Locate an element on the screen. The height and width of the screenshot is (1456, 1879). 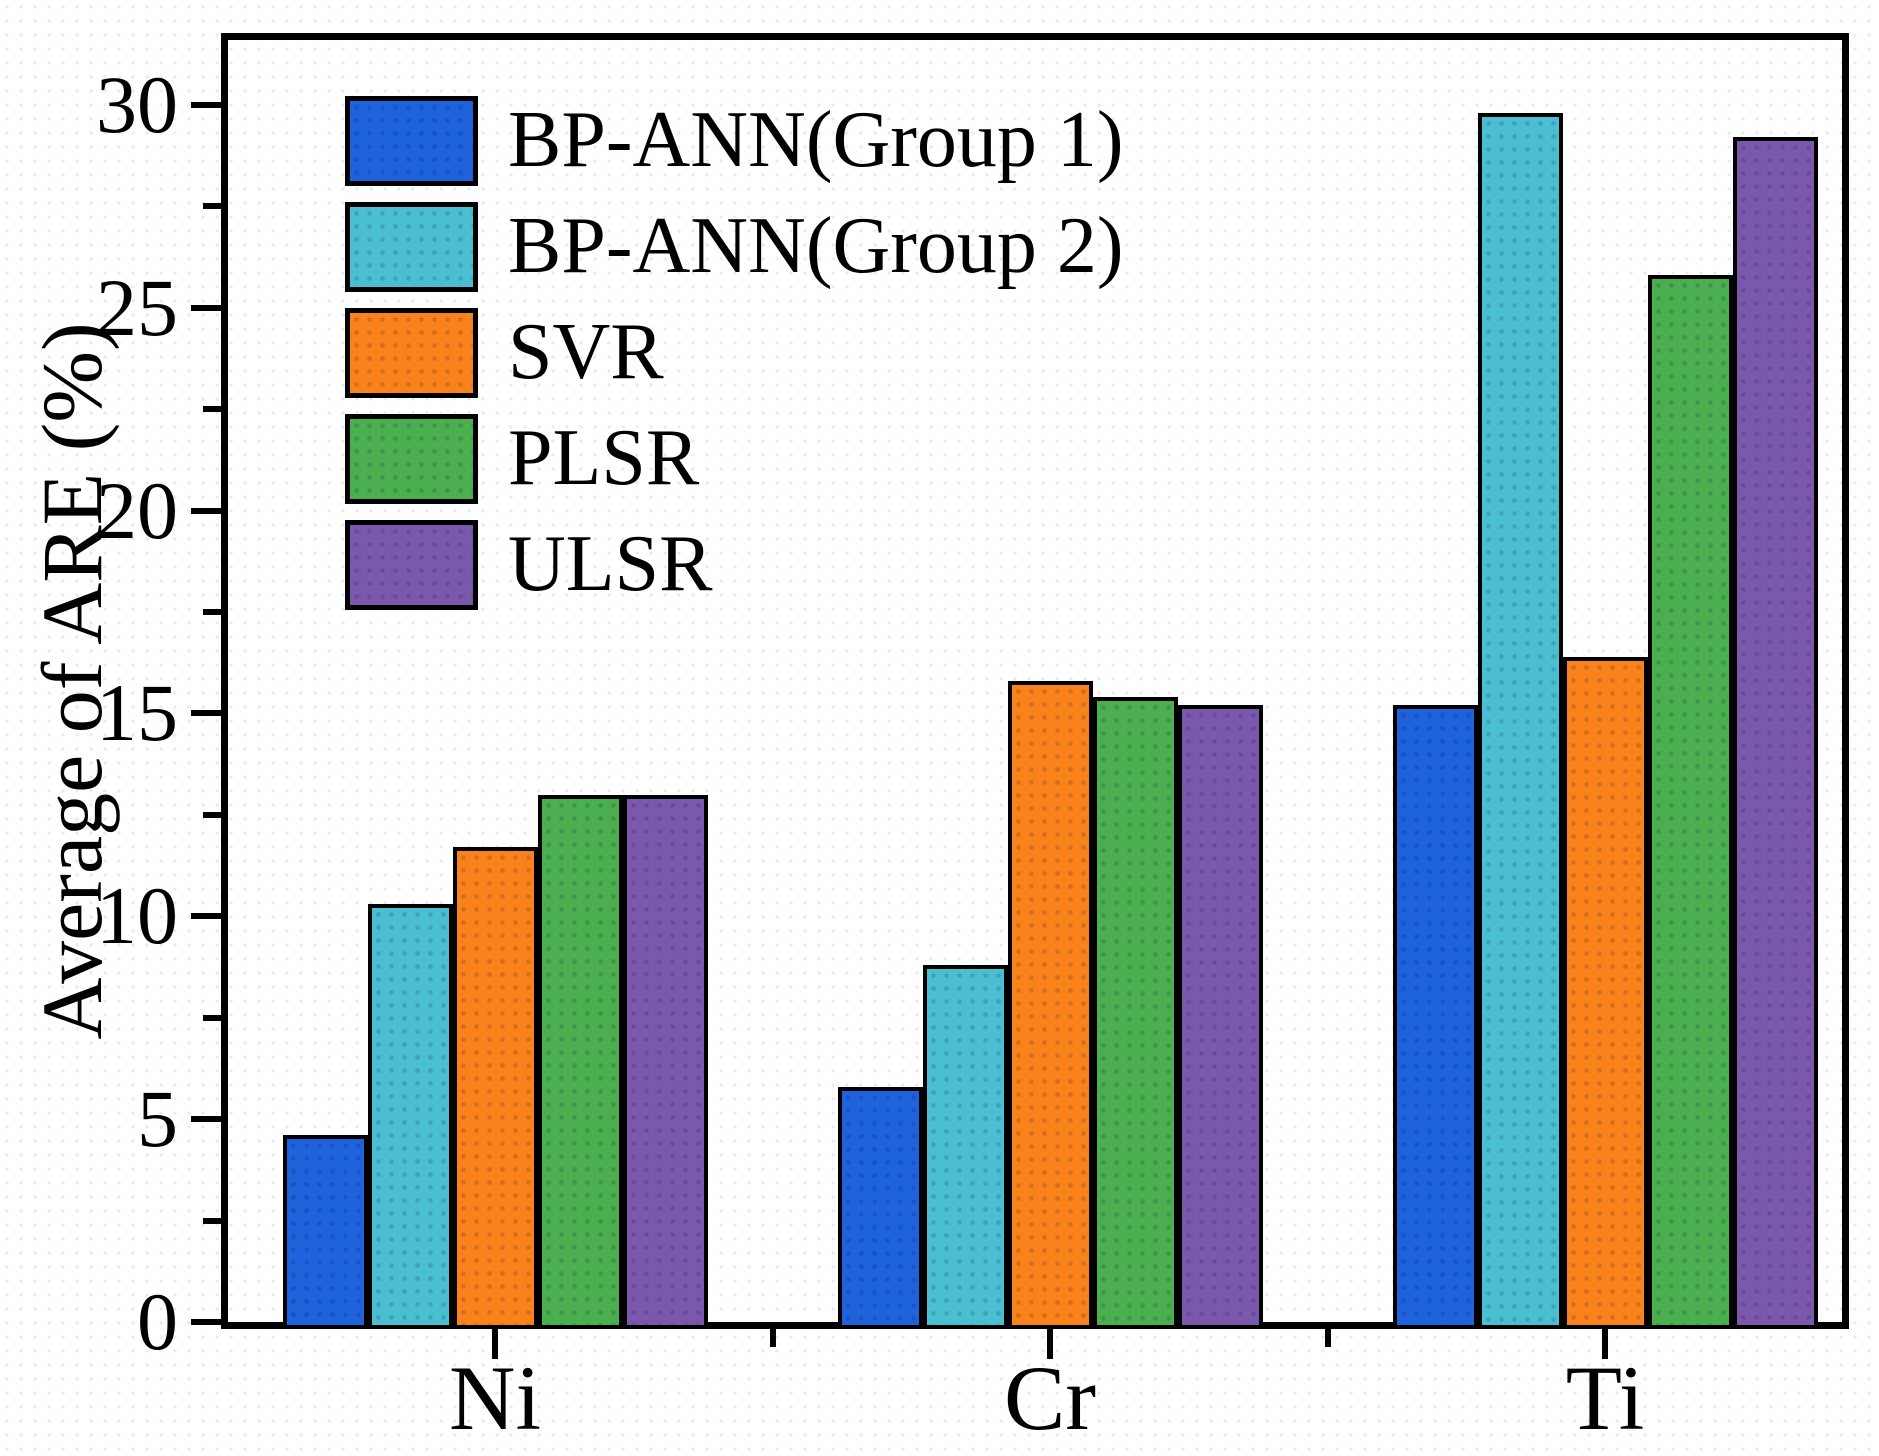
y-tick-label: 15 is located at coordinates (137, 713).